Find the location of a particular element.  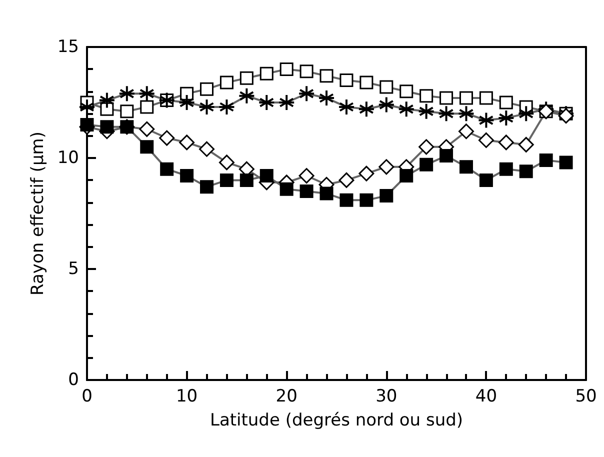

y-tick-label: 10 is located at coordinates (68, 158).